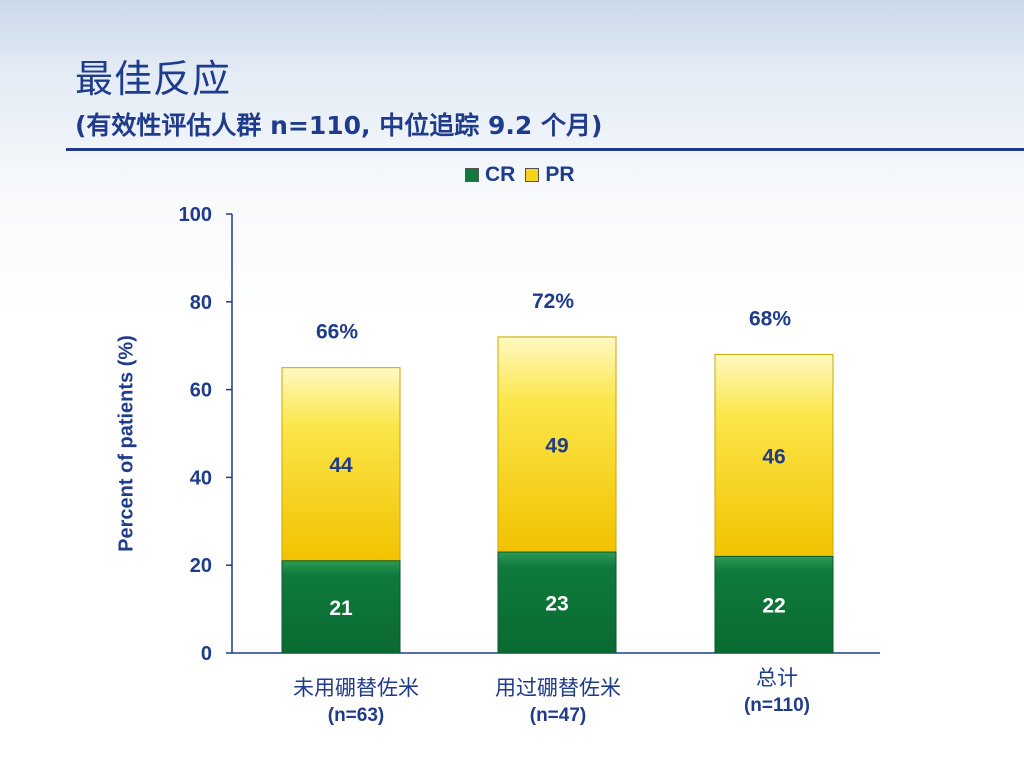 The height and width of the screenshot is (768, 1024). I want to click on y-tick-label: 100, so click(195, 215).